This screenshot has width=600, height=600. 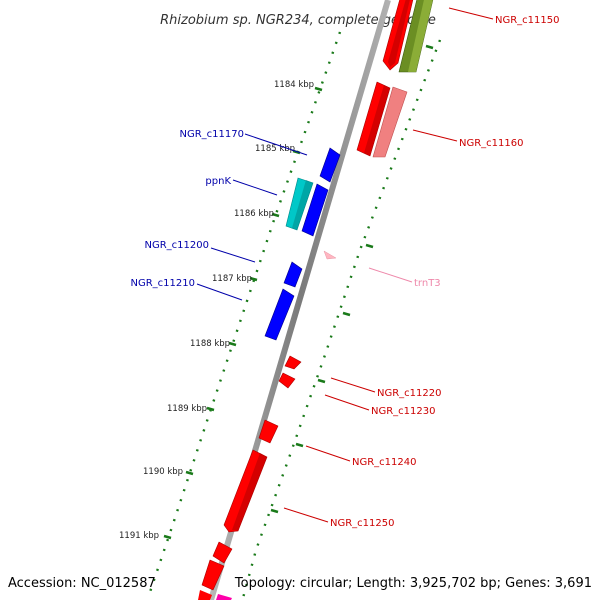 I want to click on gene-label: NGR_c11160, so click(x=491, y=143).